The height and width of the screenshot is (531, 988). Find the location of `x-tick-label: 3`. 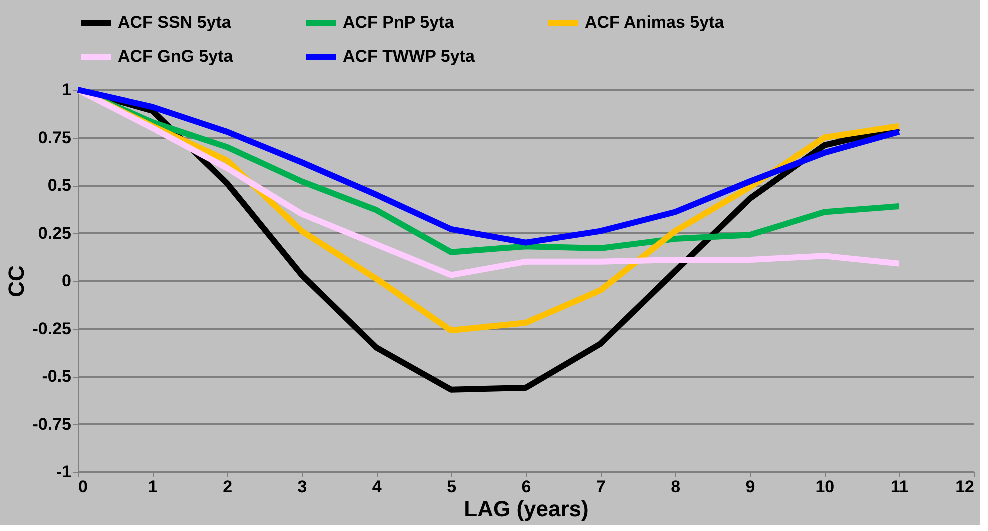

x-tick-label: 3 is located at coordinates (303, 487).